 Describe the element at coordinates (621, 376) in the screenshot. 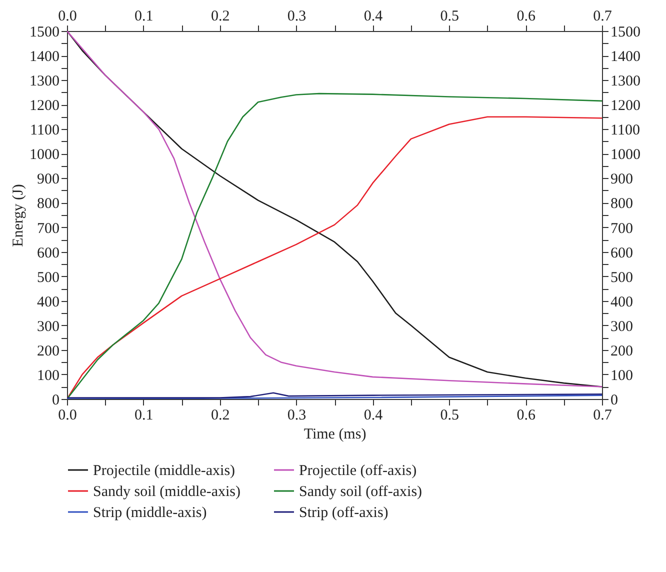

I see `y2-tick-label: 100` at that location.